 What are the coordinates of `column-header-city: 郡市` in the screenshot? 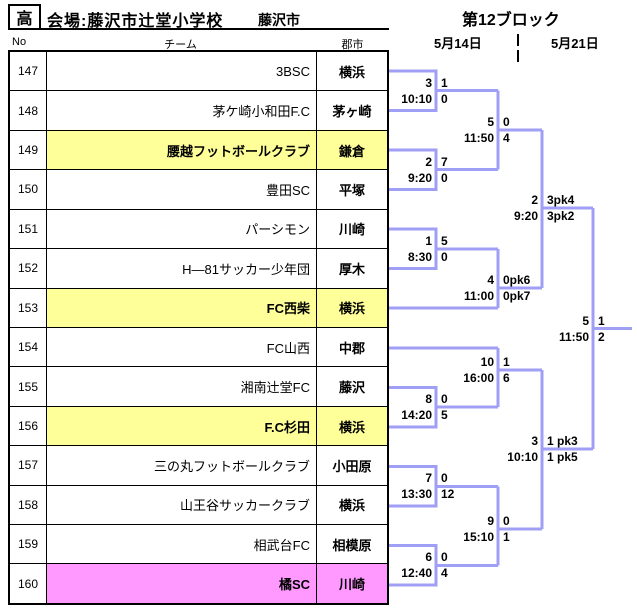 It's located at (352, 45).